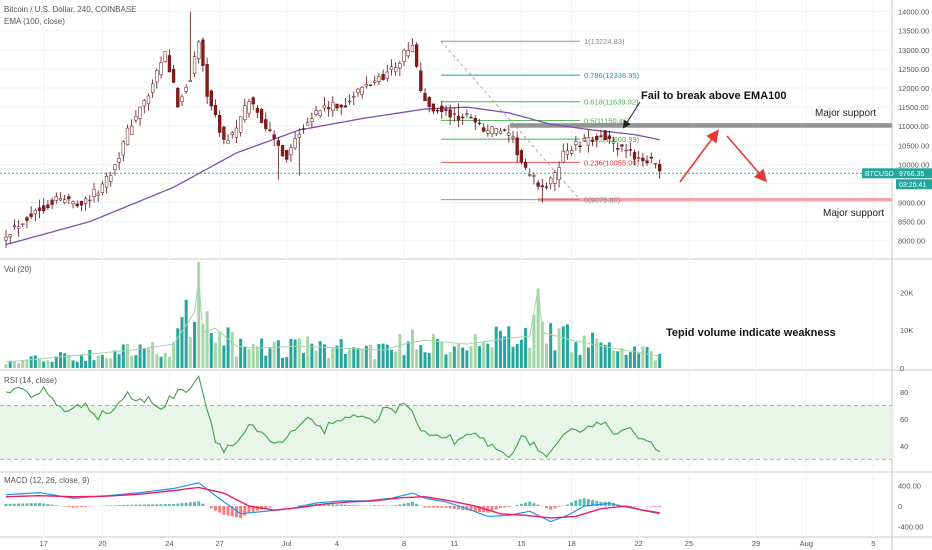 Image resolution: width=932 pixels, height=550 pixels. I want to click on trendline-drawings, so click(695, 142).